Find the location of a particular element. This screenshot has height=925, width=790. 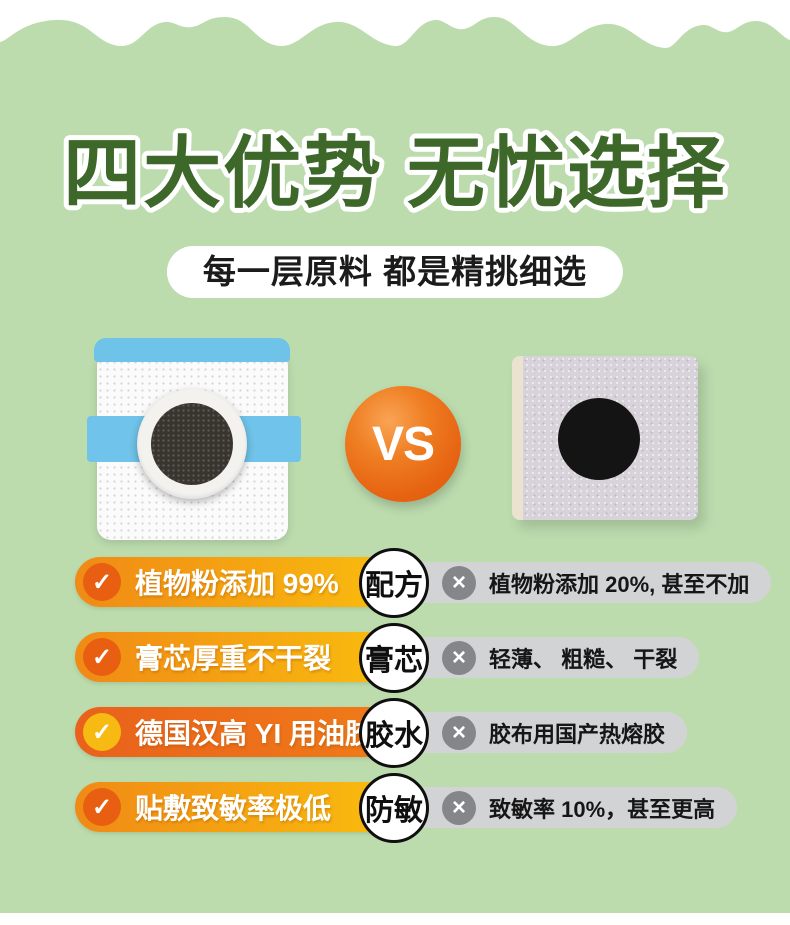

con-banner: × 轻薄、 粗糙、 干裂 is located at coordinates (547, 657).